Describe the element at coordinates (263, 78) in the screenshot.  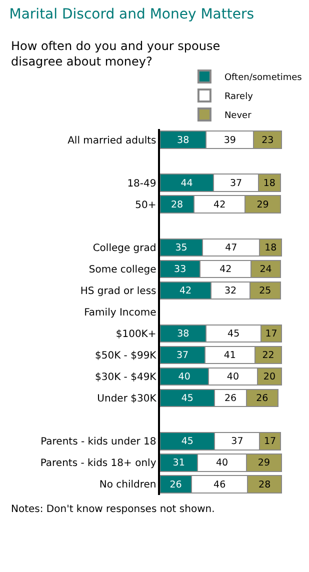
I see `legend-label: Often/sometimes` at that location.